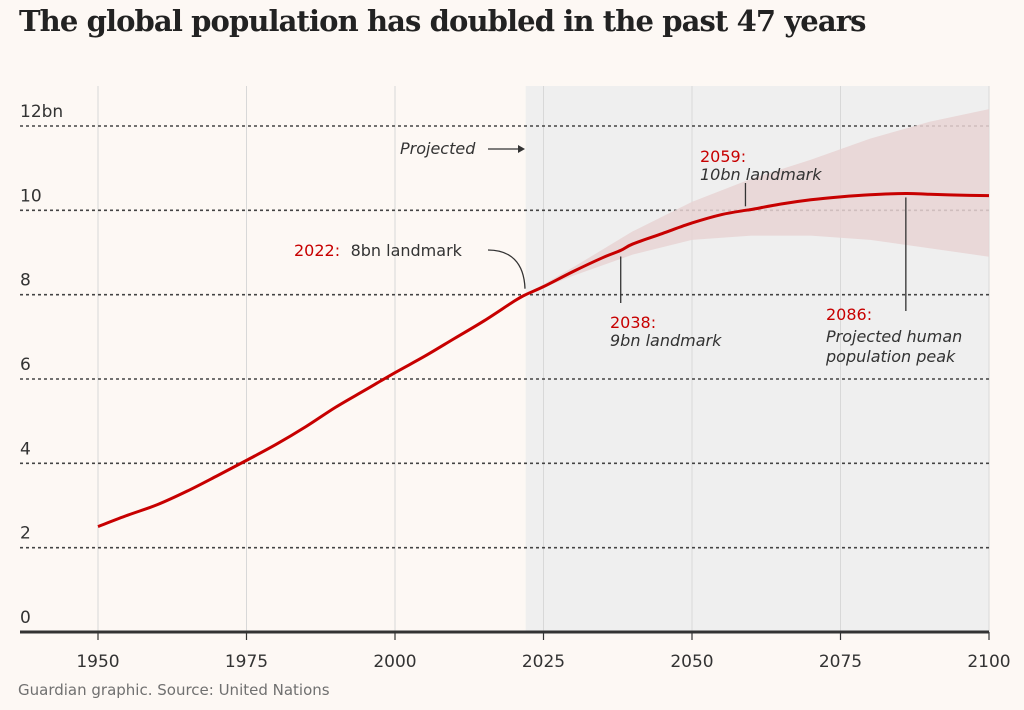  I want to click on annotation-2086-year: 2086:, so click(849, 314).